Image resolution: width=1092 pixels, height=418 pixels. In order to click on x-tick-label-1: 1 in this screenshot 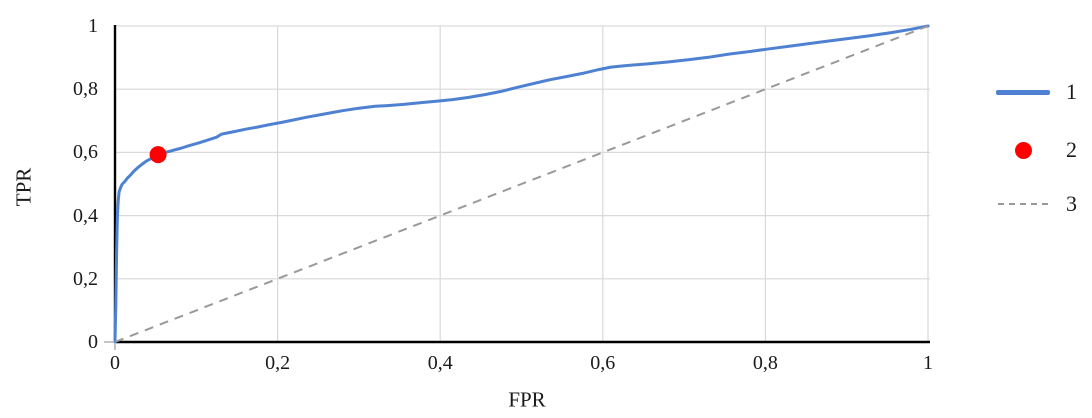, I will do `click(928, 363)`.